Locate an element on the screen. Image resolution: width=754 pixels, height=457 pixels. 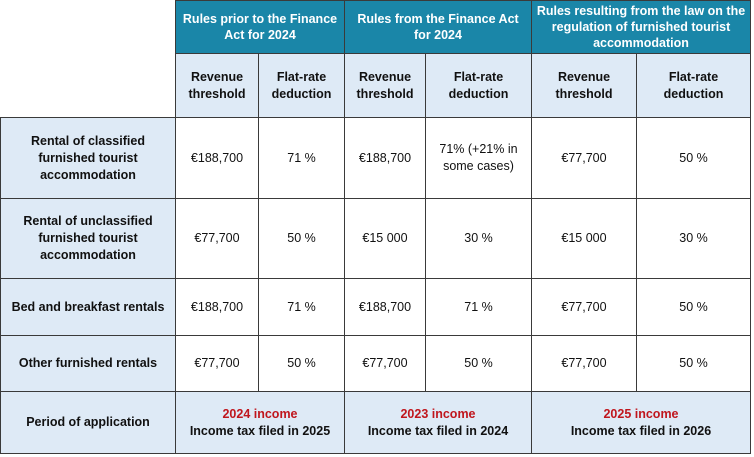
tax-filed: Income tax filed in 2026 is located at coordinates (641, 430).